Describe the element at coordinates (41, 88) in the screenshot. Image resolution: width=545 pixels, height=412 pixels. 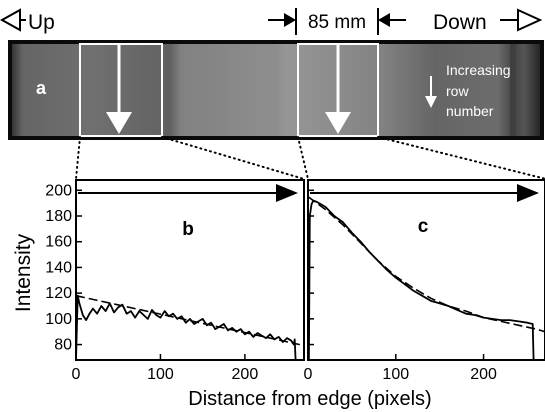
I see `panel-label-a: a` at that location.